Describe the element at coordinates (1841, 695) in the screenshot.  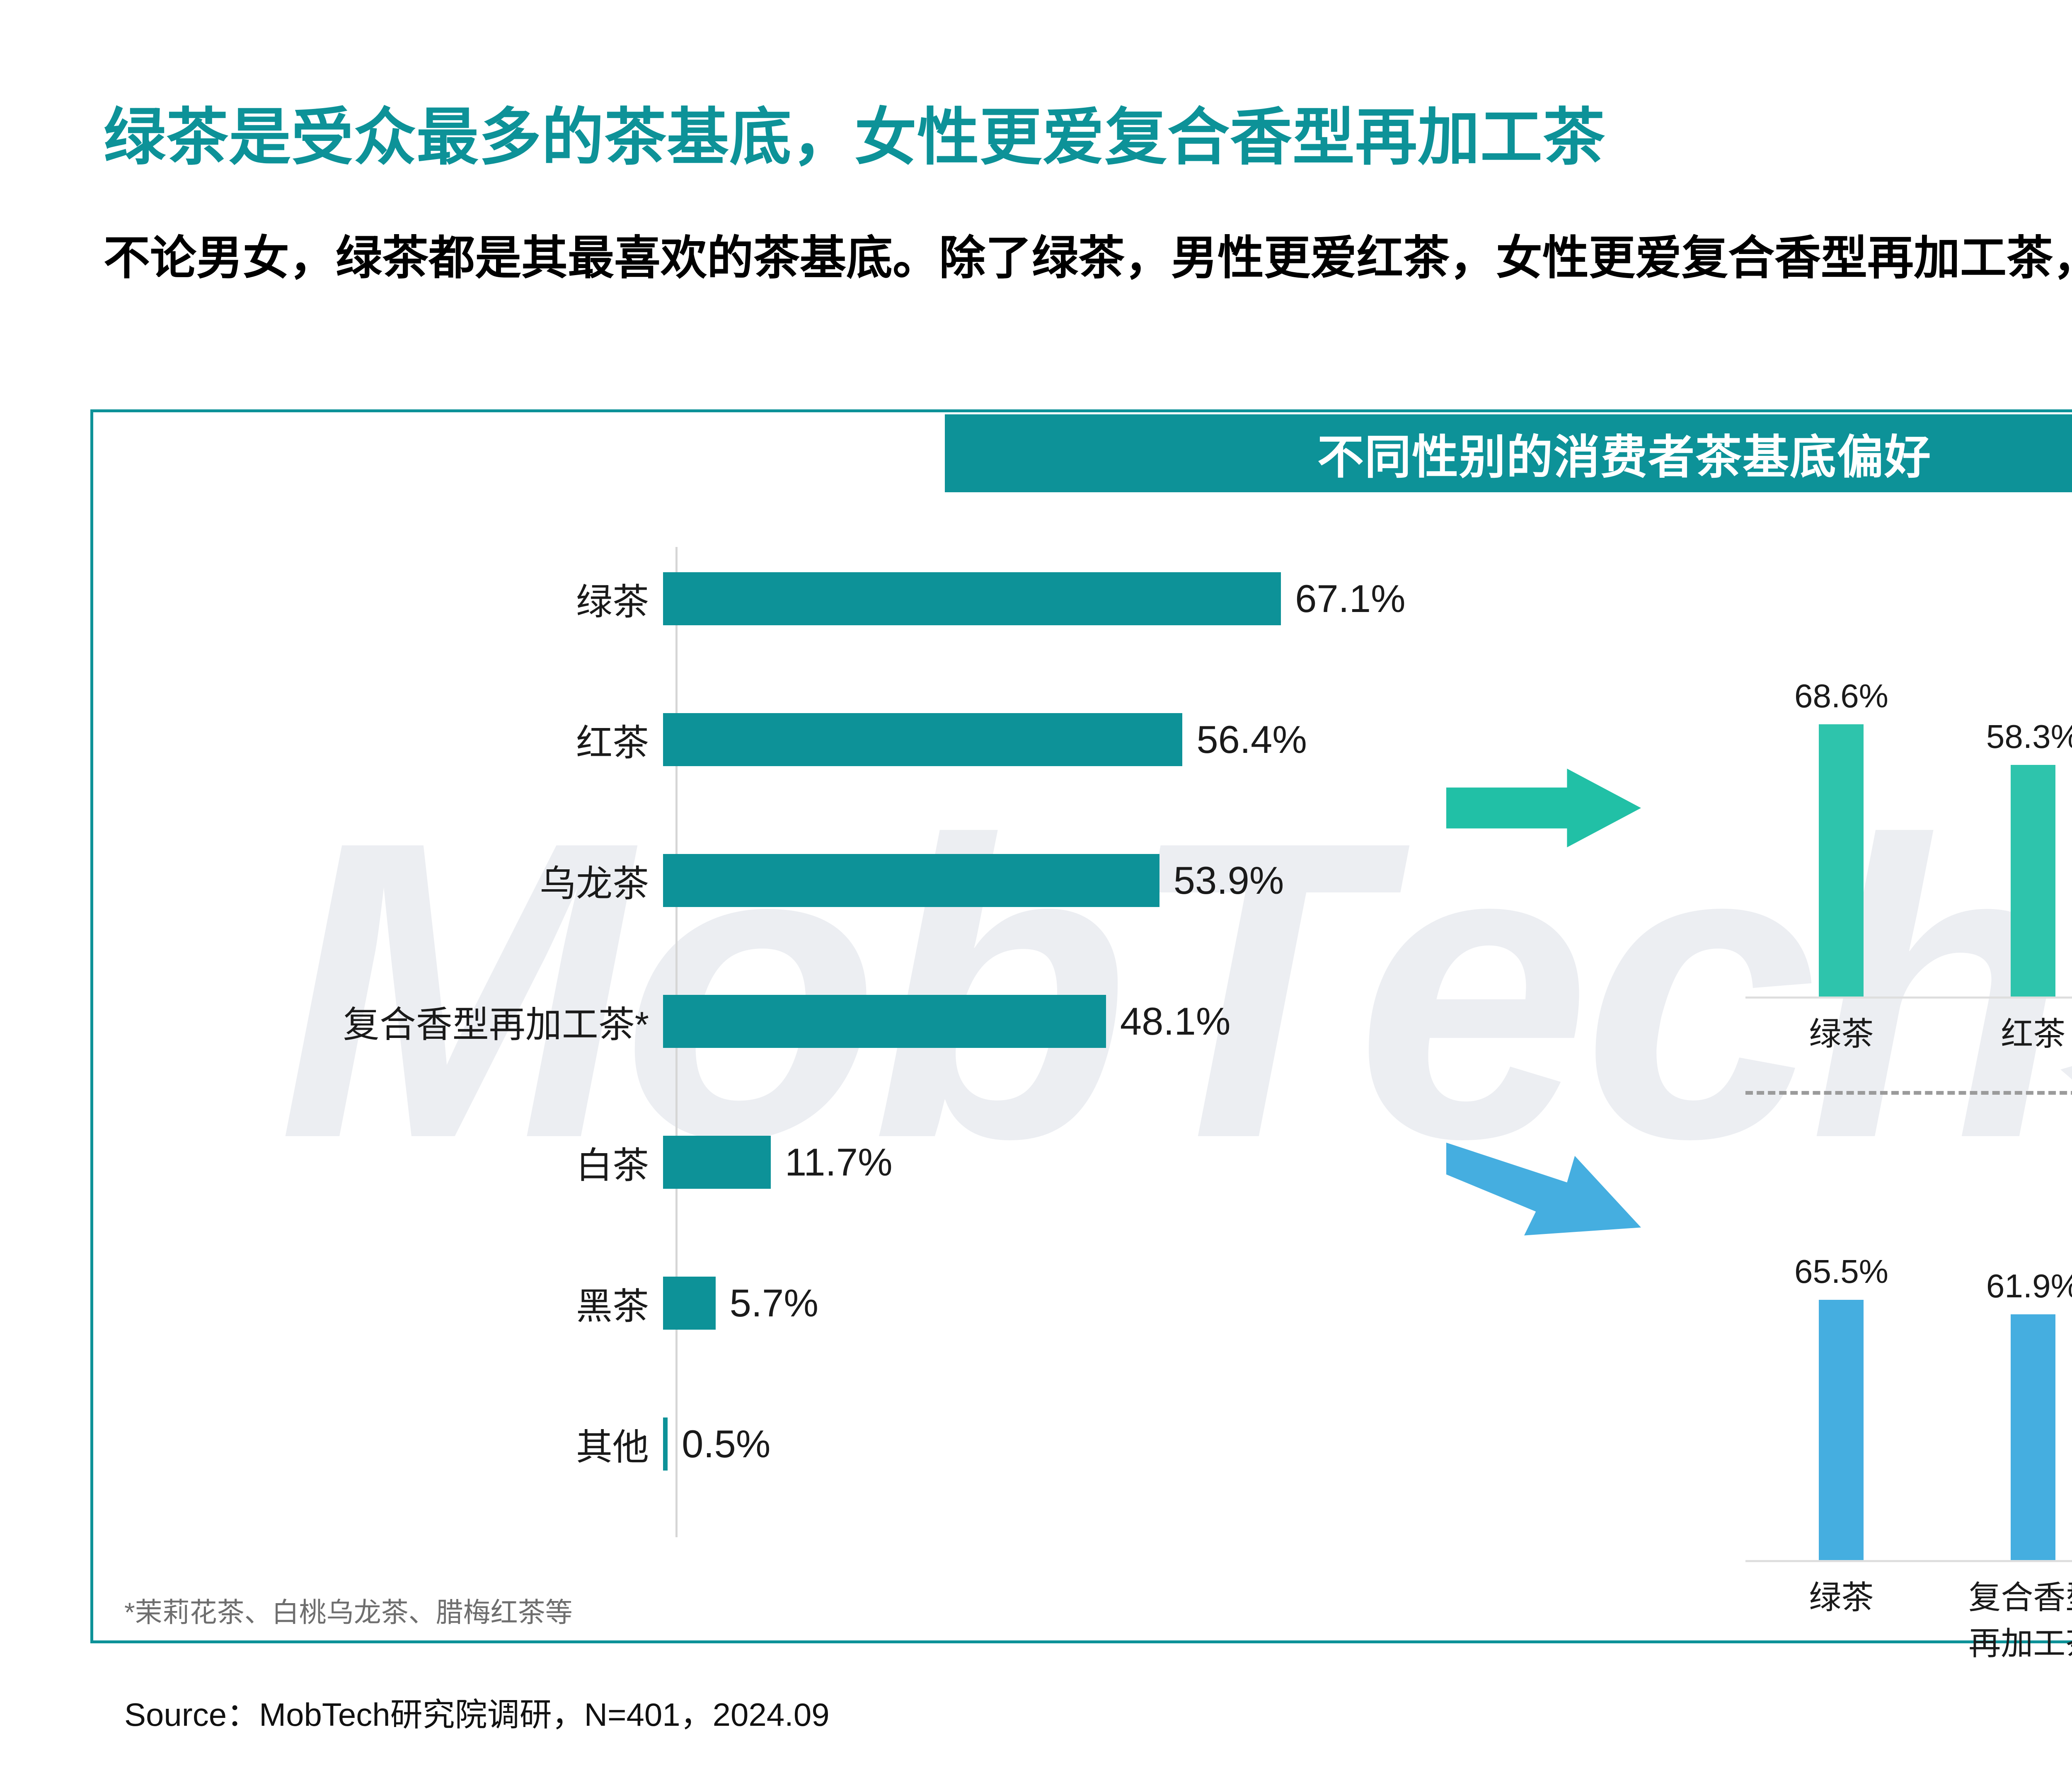
I see `male-bar-value-label: 68.6%` at that location.